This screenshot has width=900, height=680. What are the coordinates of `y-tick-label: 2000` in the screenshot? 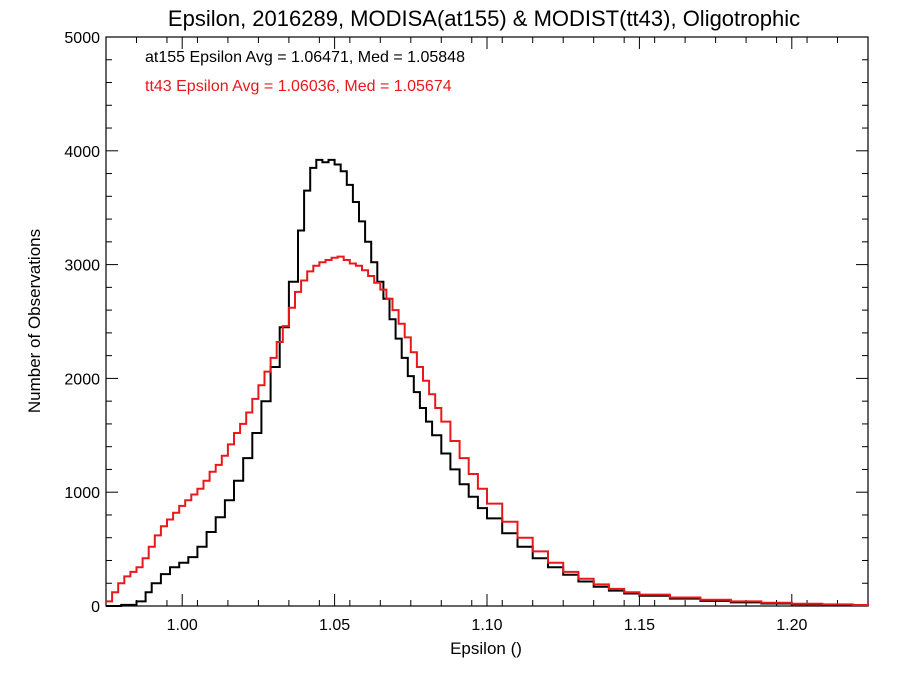 It's located at (82, 379).